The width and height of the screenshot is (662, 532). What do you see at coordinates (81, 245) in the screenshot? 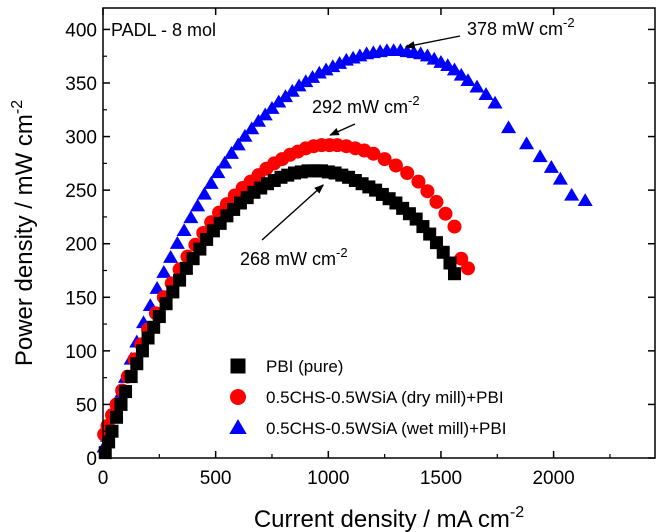
I see `y-tick-label: 200` at bounding box center [81, 245].